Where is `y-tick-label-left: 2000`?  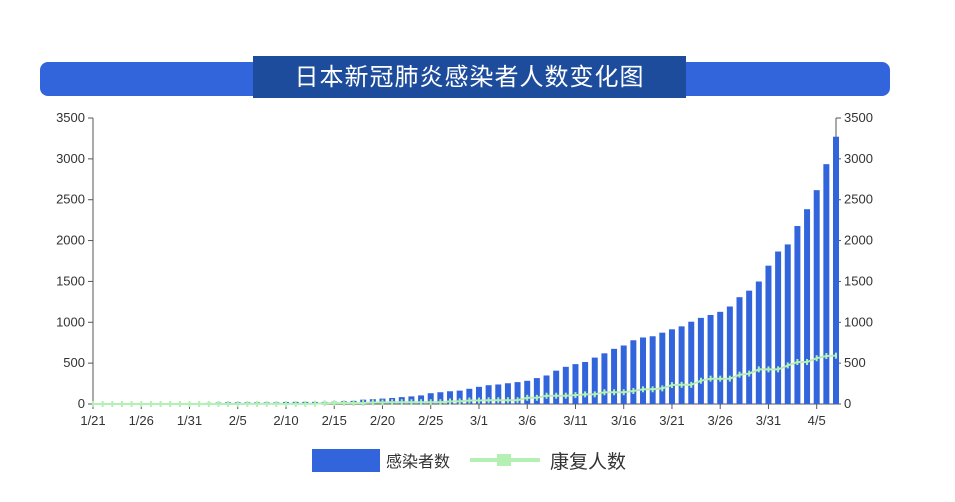 y-tick-label-left: 2000 is located at coordinates (70, 240).